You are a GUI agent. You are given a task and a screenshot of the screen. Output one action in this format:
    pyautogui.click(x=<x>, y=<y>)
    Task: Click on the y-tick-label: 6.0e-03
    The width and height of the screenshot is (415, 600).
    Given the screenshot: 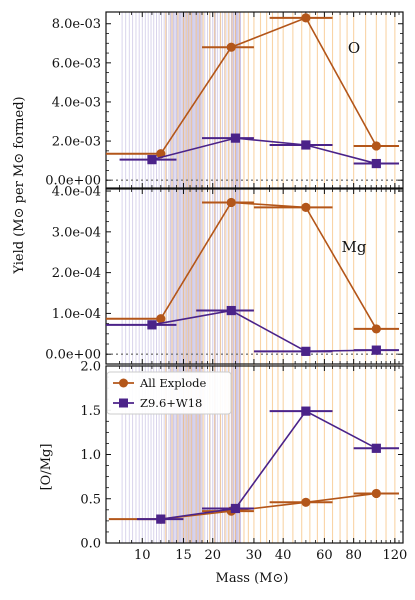 What is the action you would take?
    pyautogui.click(x=76, y=63)
    